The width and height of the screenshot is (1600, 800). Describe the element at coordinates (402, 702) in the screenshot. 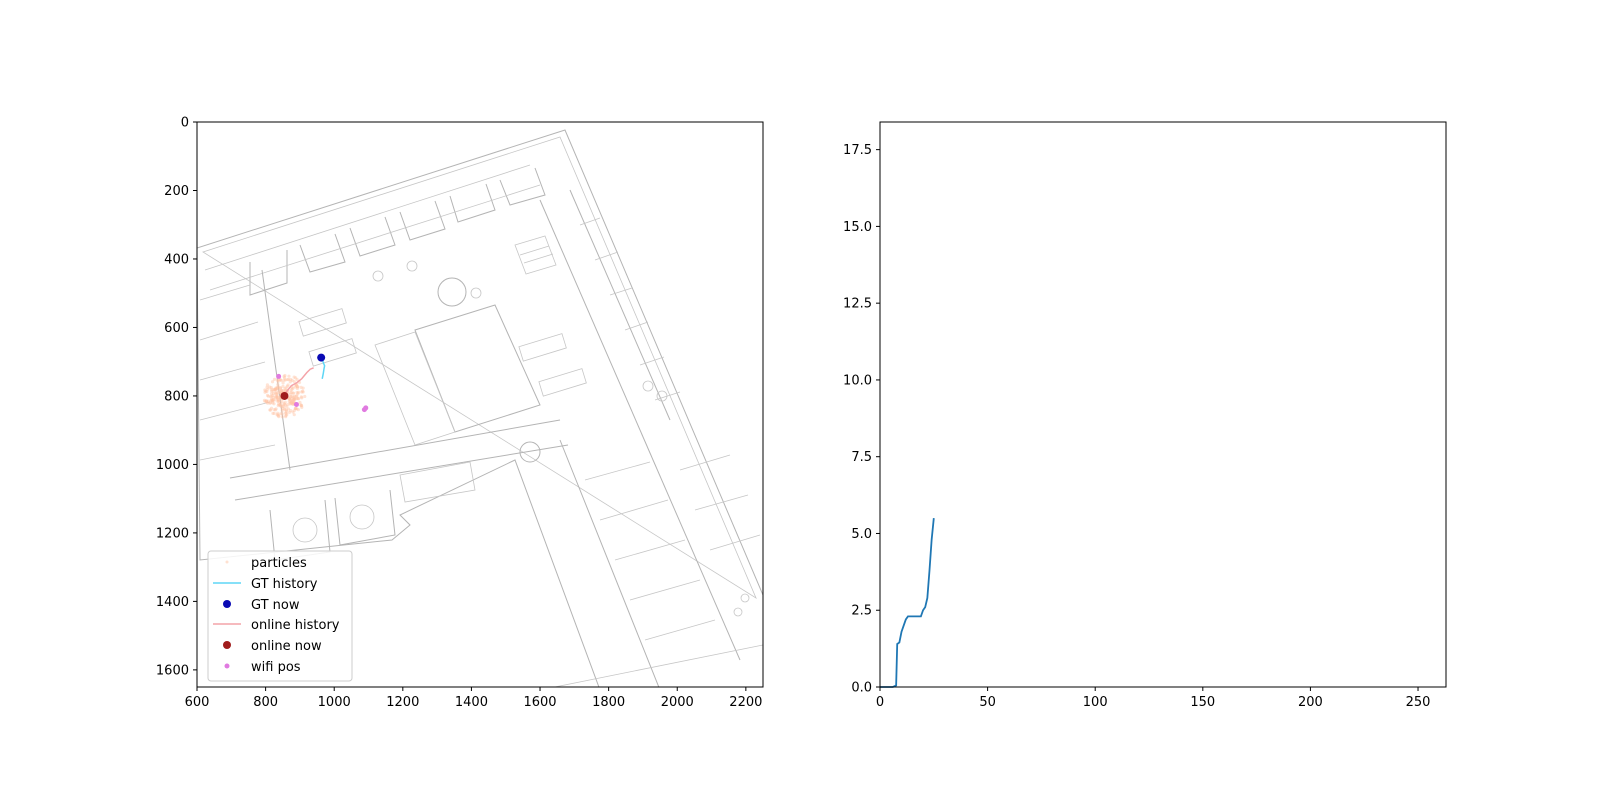

I see `map-x-tick-label: 1200` at that location.